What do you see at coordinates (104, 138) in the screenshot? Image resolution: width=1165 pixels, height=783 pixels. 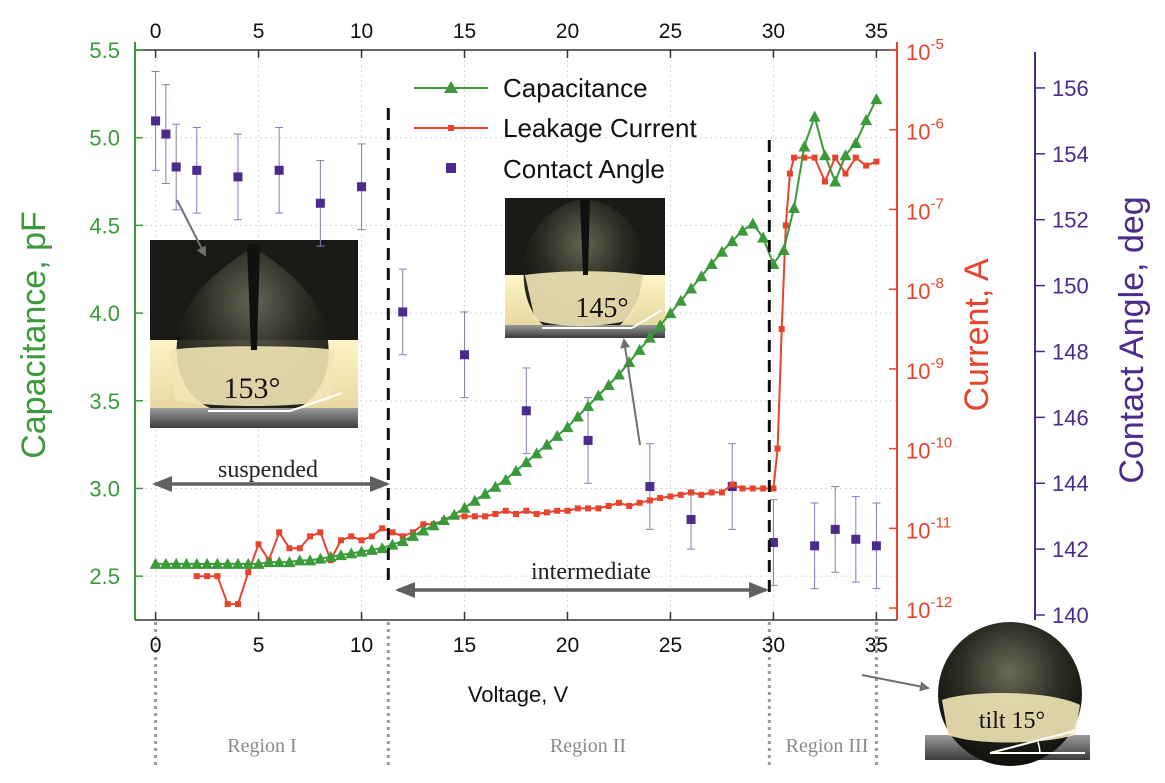 I see `capacitance-tick-label: 5.0` at bounding box center [104, 138].